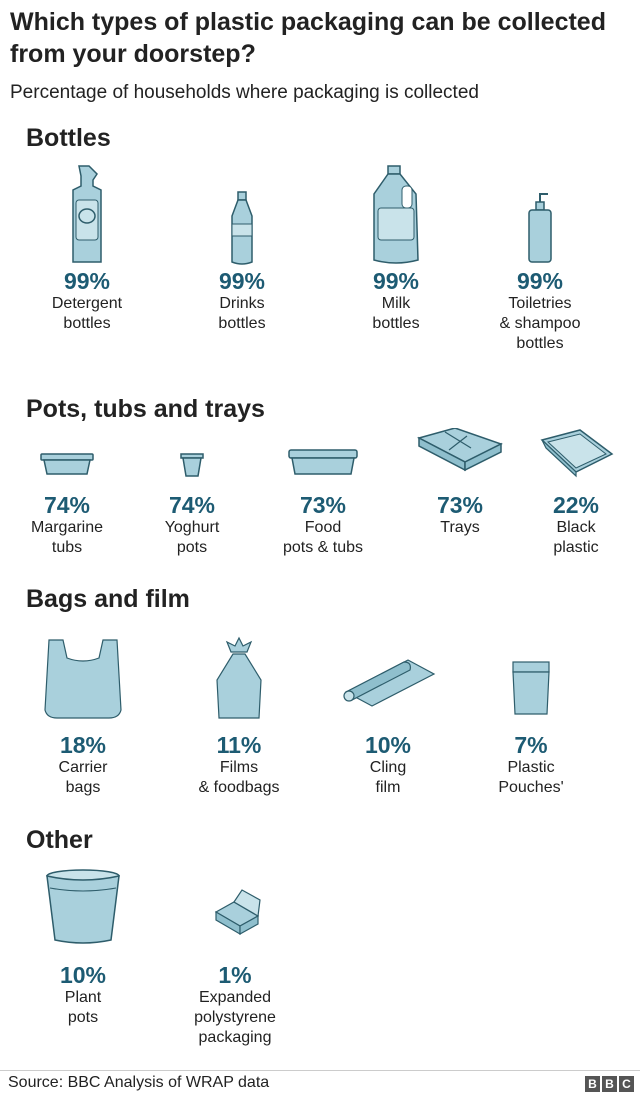  I want to click on label-detergent-bottles: Detergent bottles, so click(87, 313).